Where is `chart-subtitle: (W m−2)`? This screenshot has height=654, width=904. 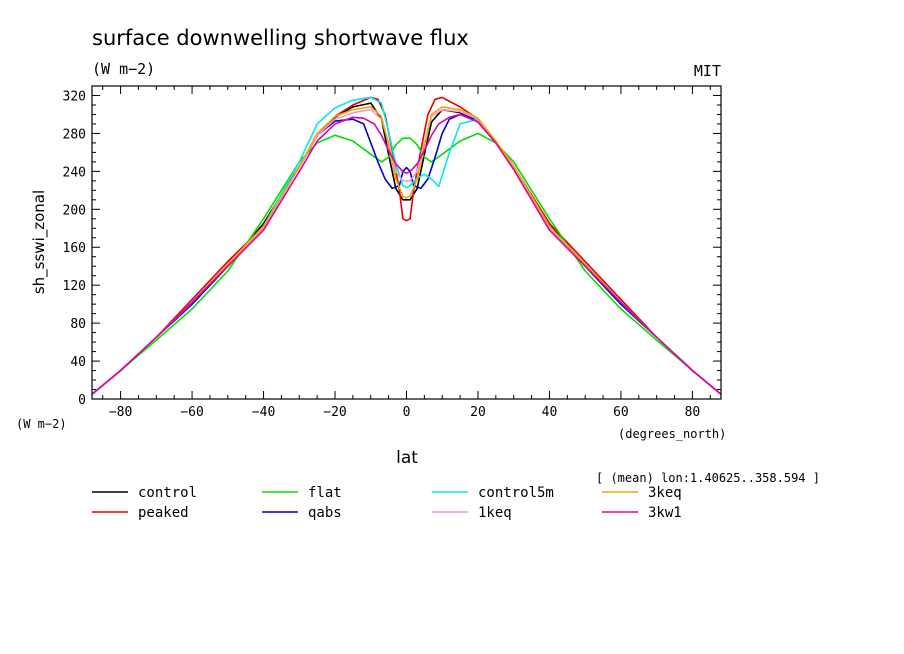 chart-subtitle: (W m−2) is located at coordinates (123, 69).